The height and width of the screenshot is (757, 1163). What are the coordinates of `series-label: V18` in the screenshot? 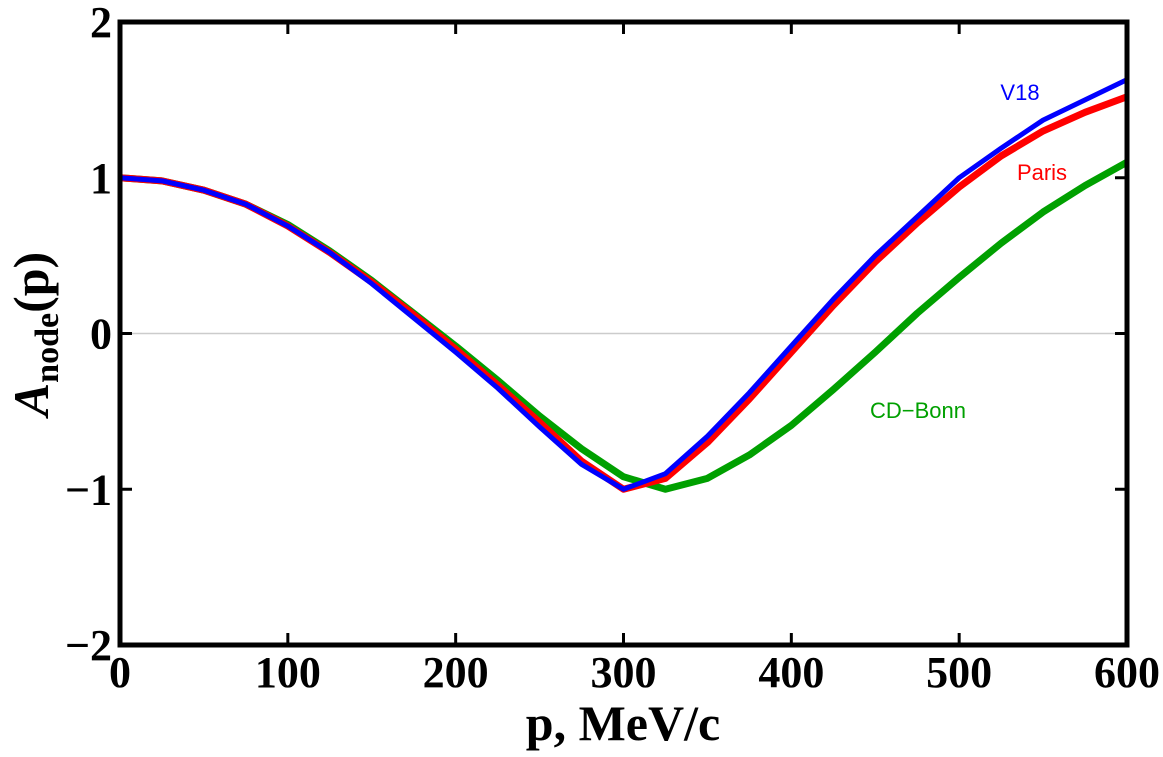 It's located at (1019, 92).